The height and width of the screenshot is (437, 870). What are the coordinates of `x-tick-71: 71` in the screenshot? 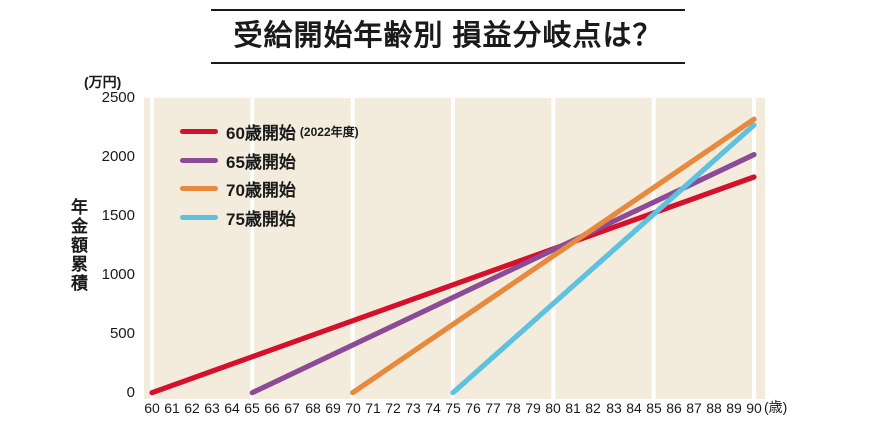 It's located at (373, 408).